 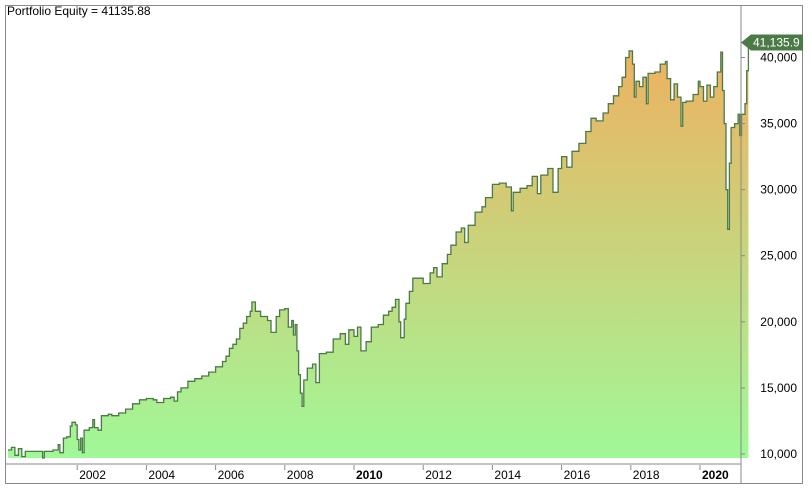 What do you see at coordinates (715, 475) in the screenshot?
I see `x-tick-label: 2020` at bounding box center [715, 475].